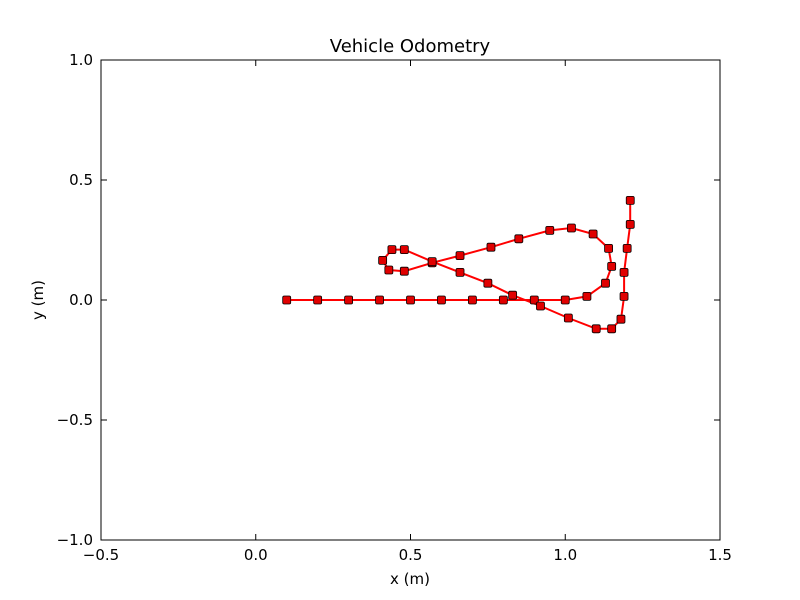  I want to click on y-tick-label: 0.0, so click(81, 300).